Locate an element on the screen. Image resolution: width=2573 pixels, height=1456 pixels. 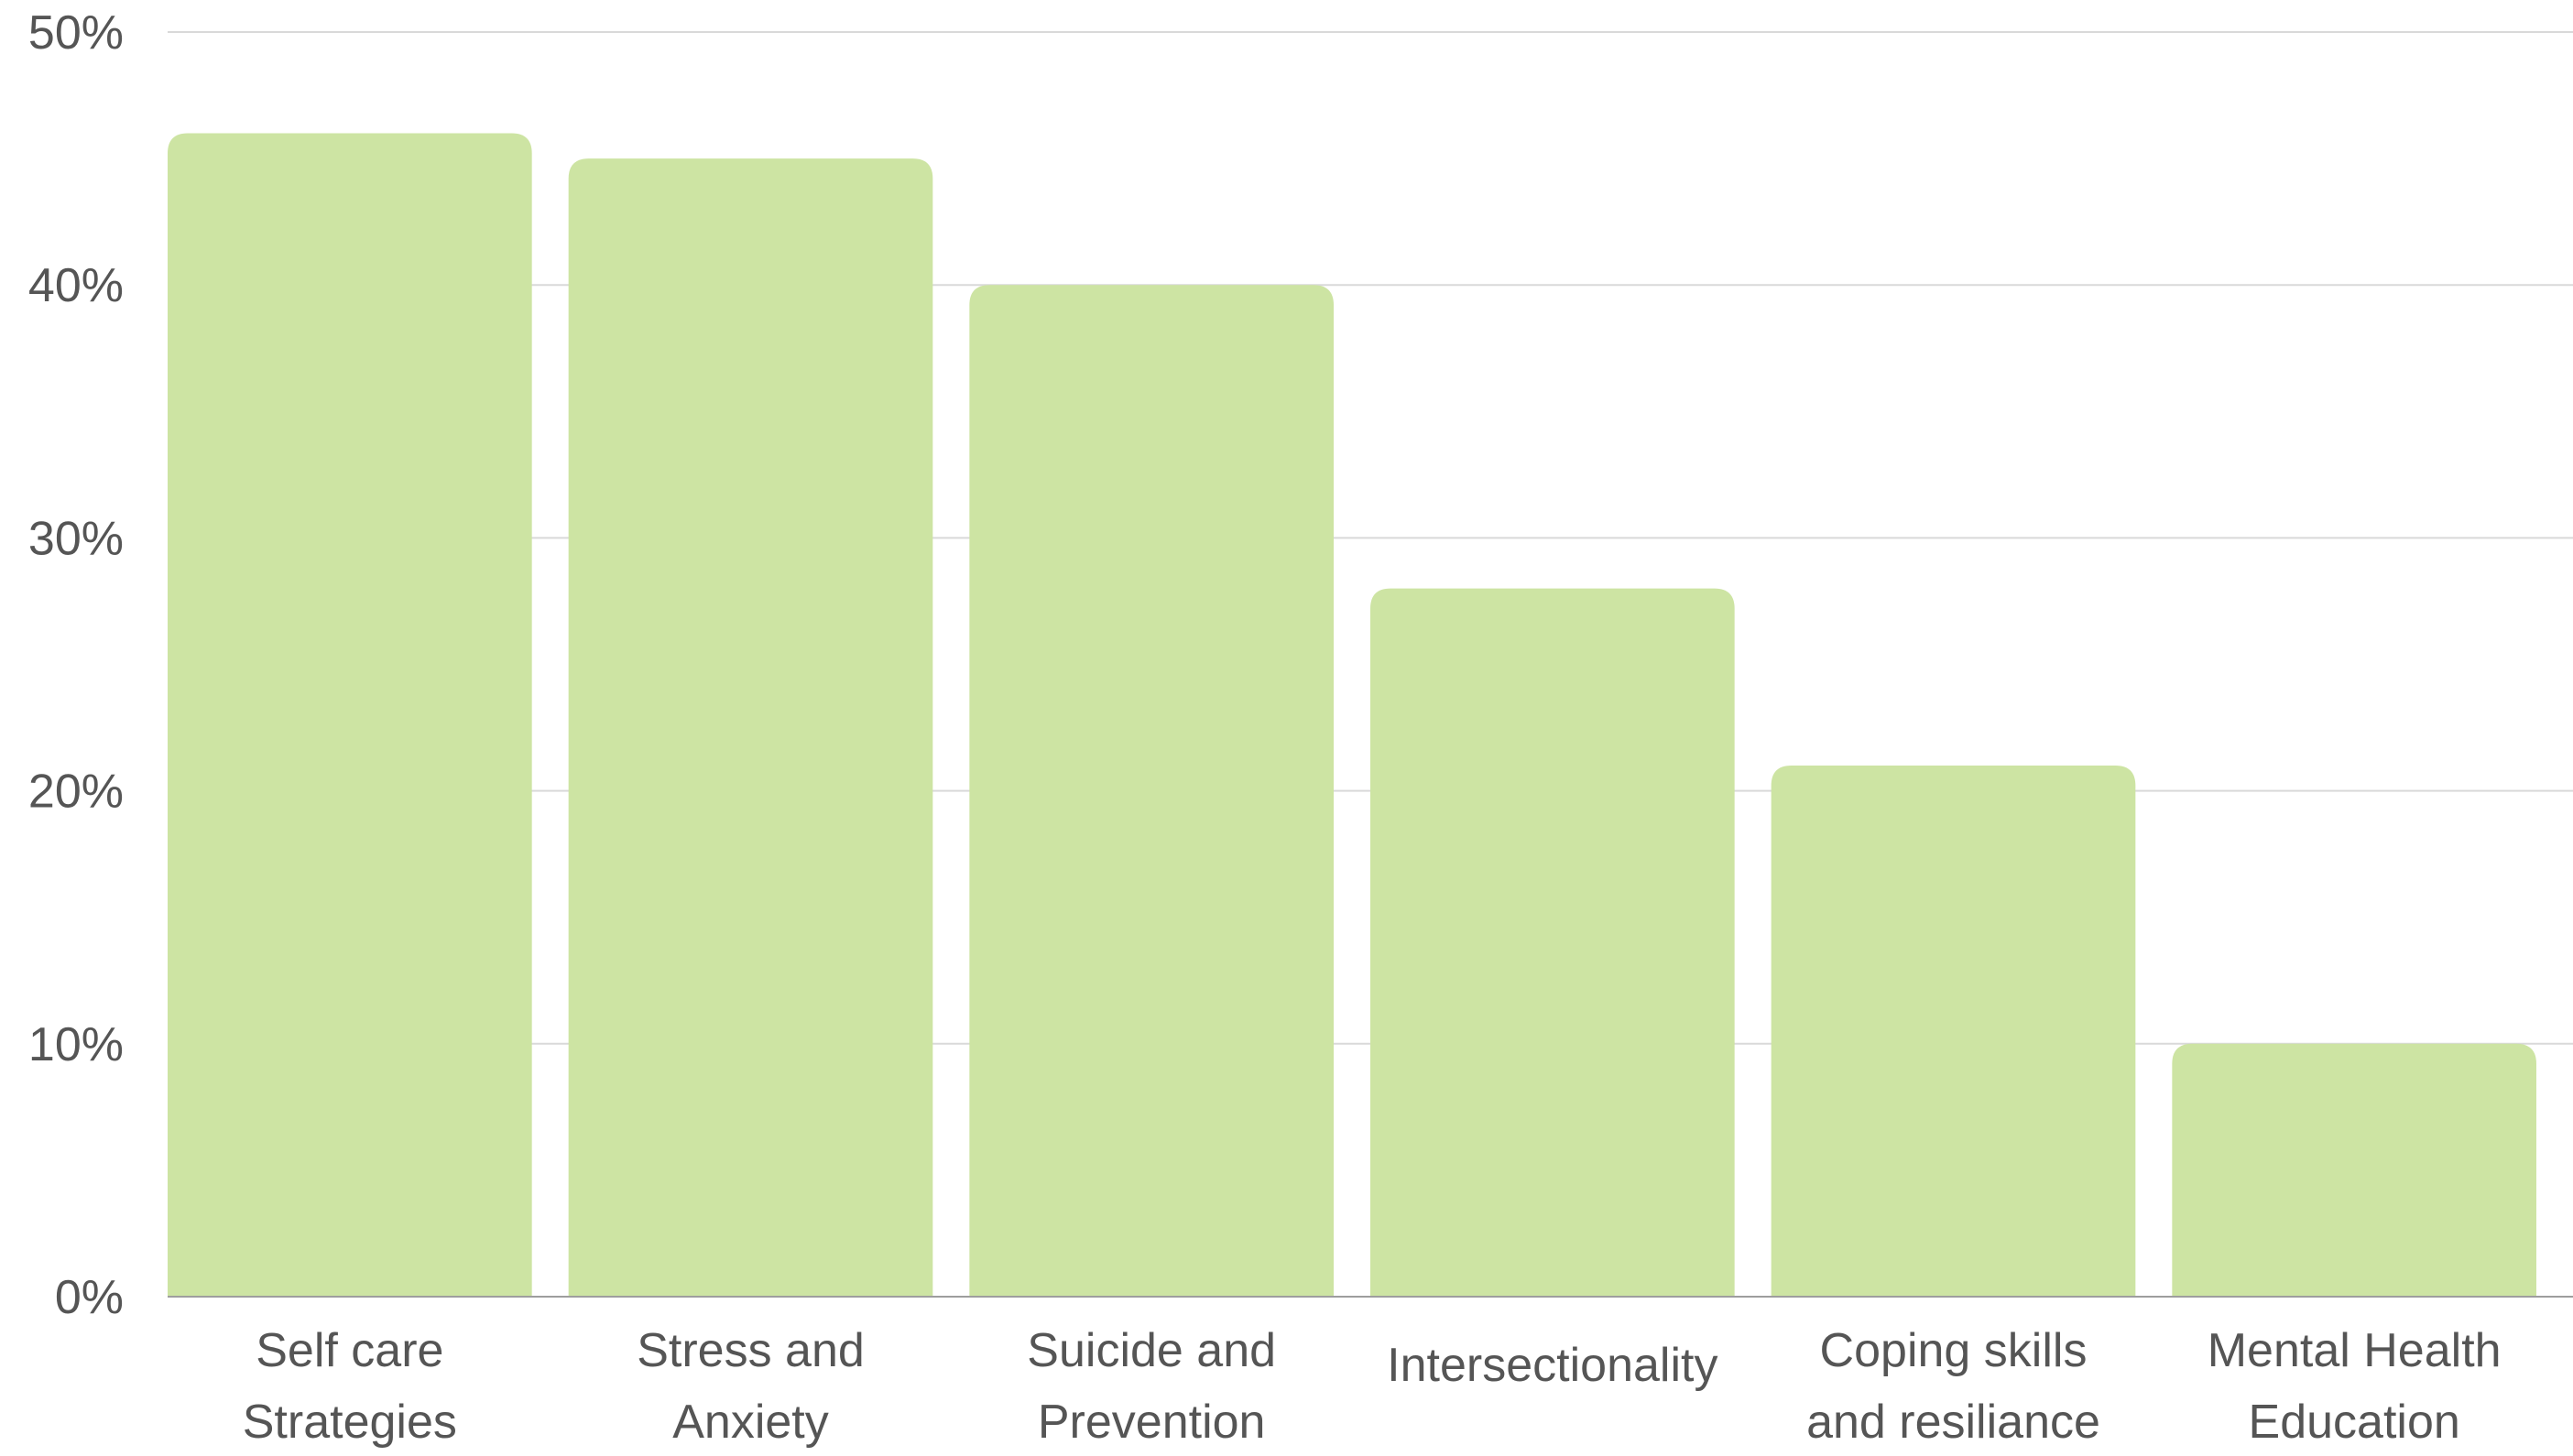
x-category-label: Anxiety is located at coordinates (750, 1422).